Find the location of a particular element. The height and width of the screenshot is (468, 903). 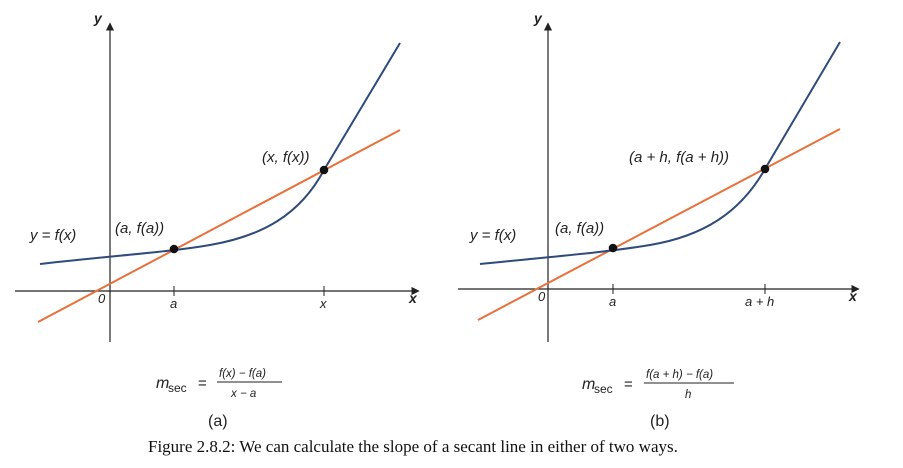

panel-b-formula-sub: sec is located at coordinates (603, 389).